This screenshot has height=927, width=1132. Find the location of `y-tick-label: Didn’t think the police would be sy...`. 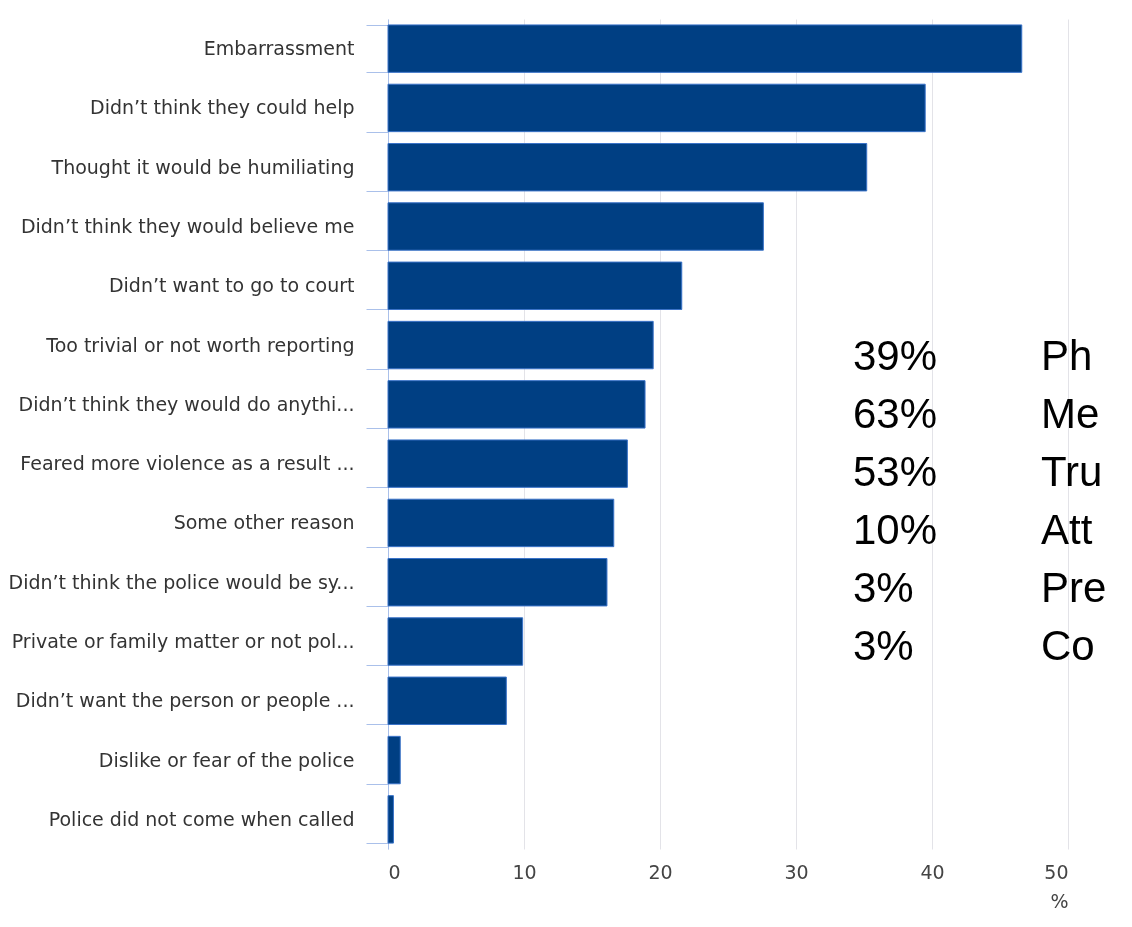

y-tick-label: Didn’t think the police would be sy... is located at coordinates (181, 581).